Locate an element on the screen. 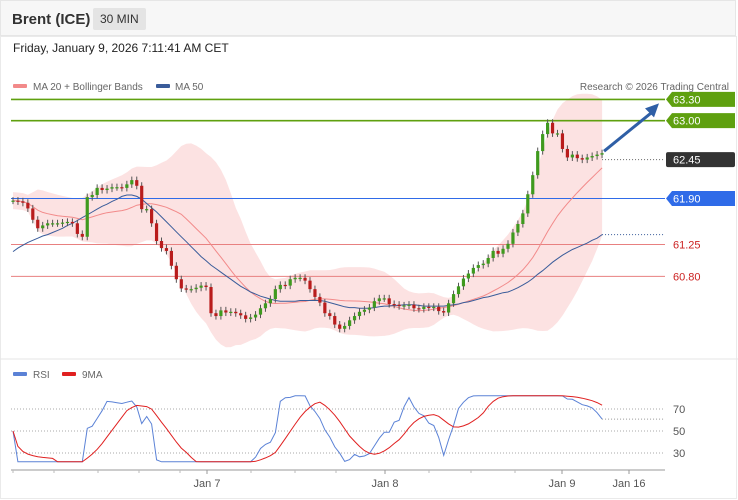 The height and width of the screenshot is (500, 738). support-label-5: 60.80 is located at coordinates (687, 277).